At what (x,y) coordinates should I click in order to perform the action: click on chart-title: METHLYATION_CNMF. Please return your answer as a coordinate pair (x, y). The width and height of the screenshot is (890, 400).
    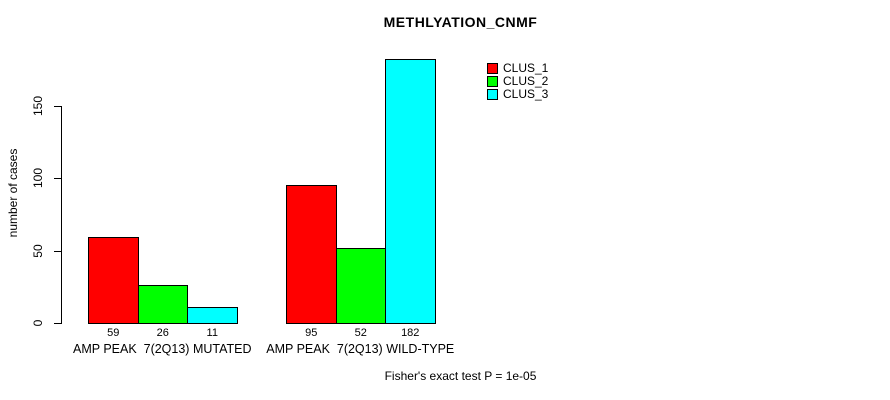
    Looking at the image, I should click on (460, 22).